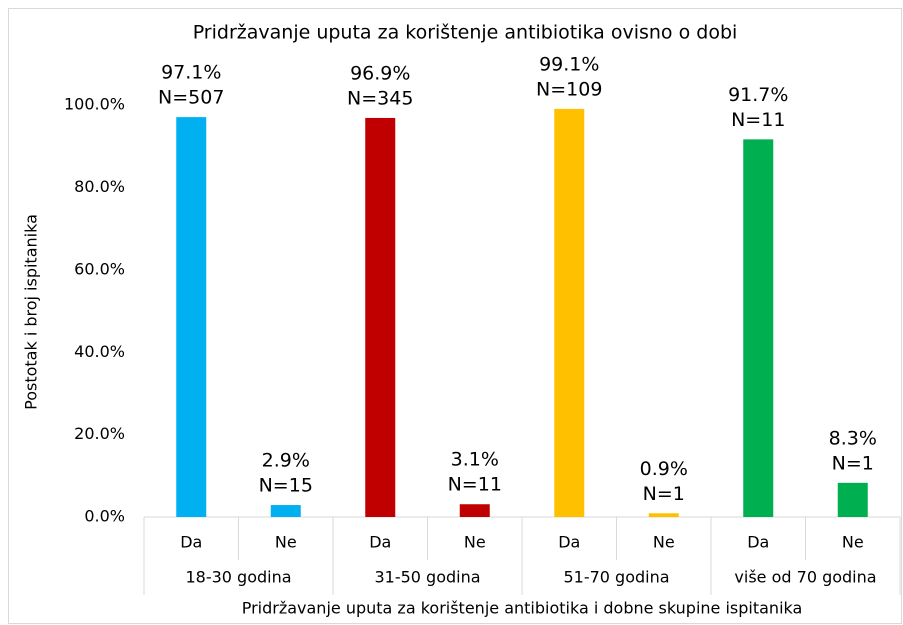 Image resolution: width=903 pixels, height=625 pixels. Describe the element at coordinates (31, 312) in the screenshot. I see `y-axis-title: Postotak i broj ispitanika` at that location.